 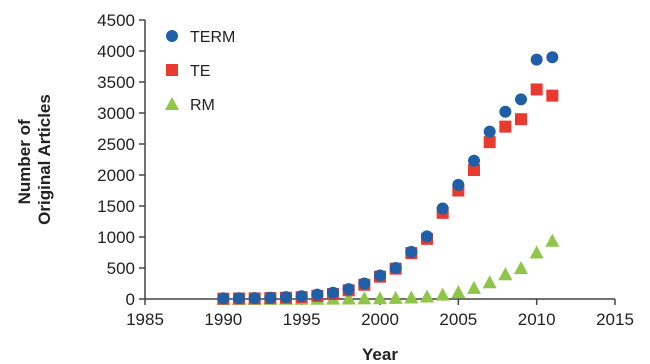 What do you see at coordinates (202, 105) in the screenshot?
I see `legend-label: RM` at bounding box center [202, 105].